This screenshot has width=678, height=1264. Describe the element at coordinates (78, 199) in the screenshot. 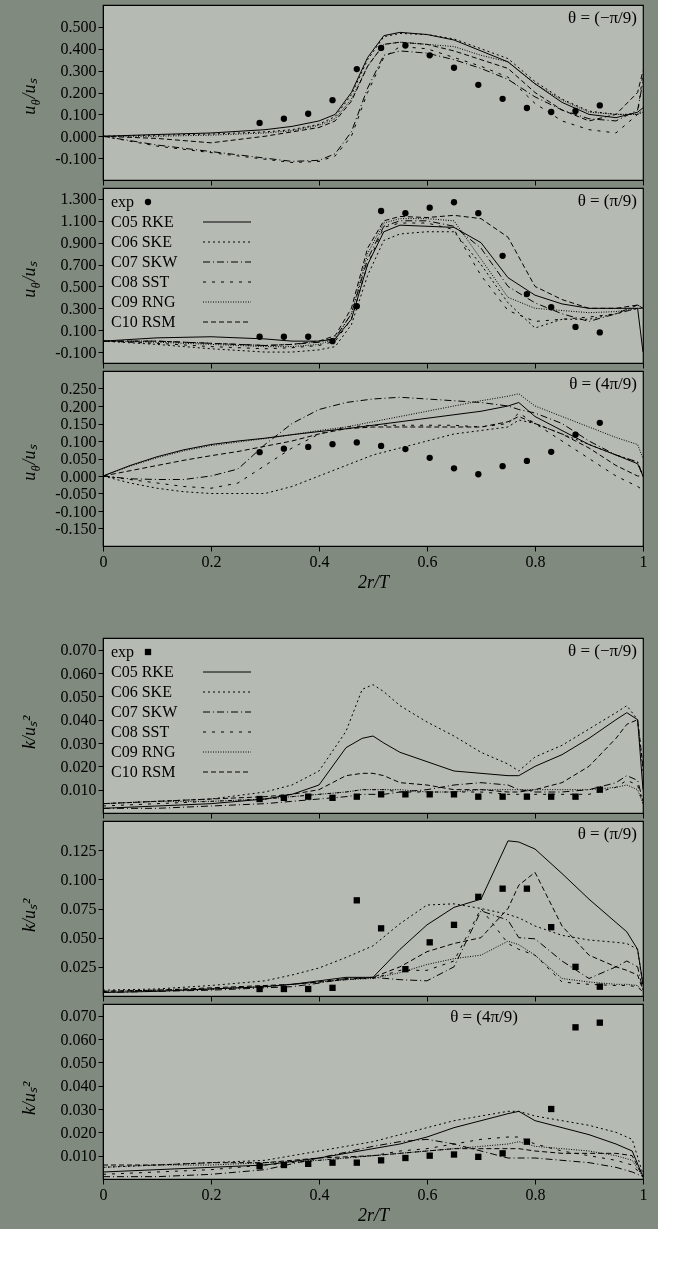

I see `y-tick-label: 1.300` at that location.